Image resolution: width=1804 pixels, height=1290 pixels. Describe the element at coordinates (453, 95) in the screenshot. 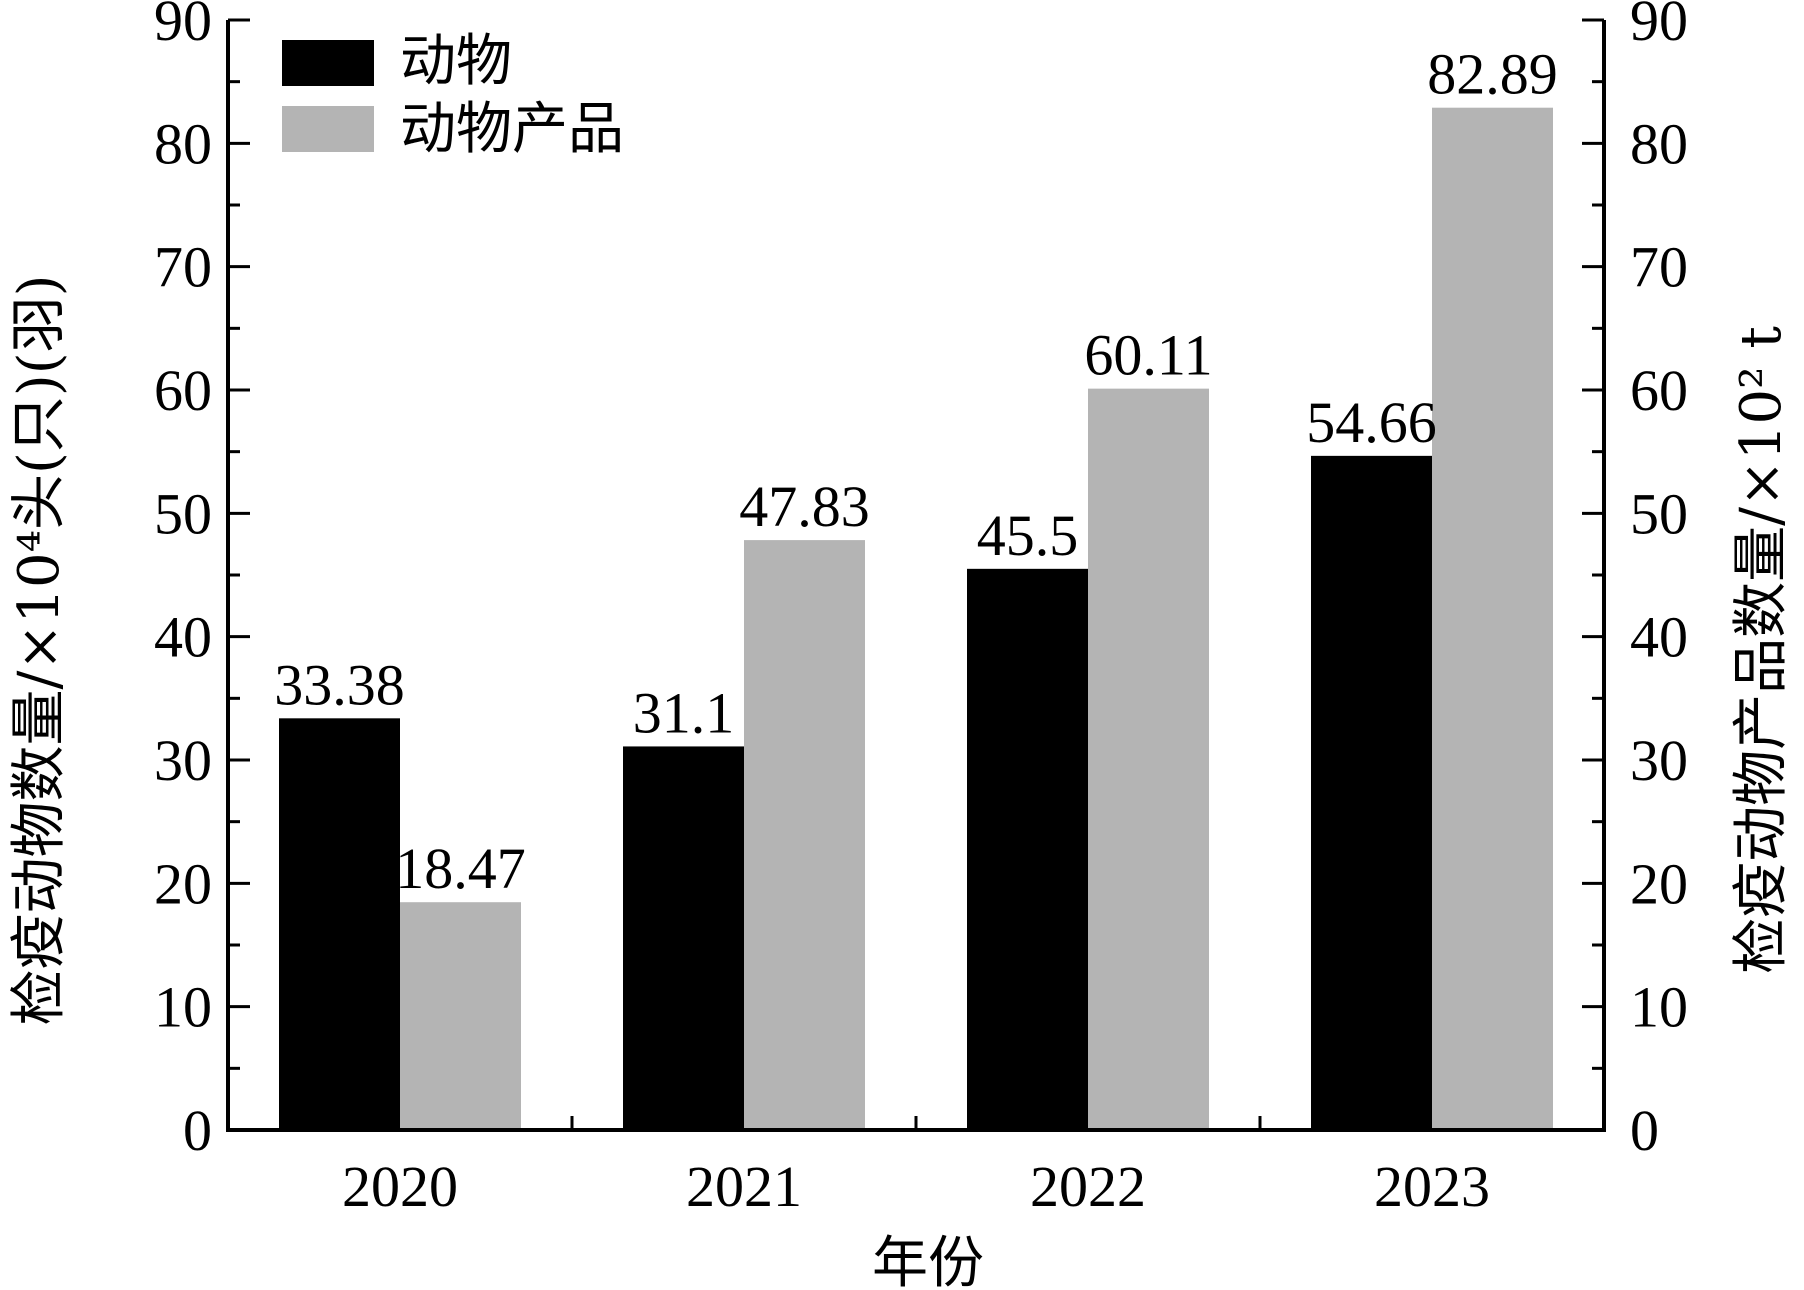

I see `legend: 动物 动物产品` at that location.